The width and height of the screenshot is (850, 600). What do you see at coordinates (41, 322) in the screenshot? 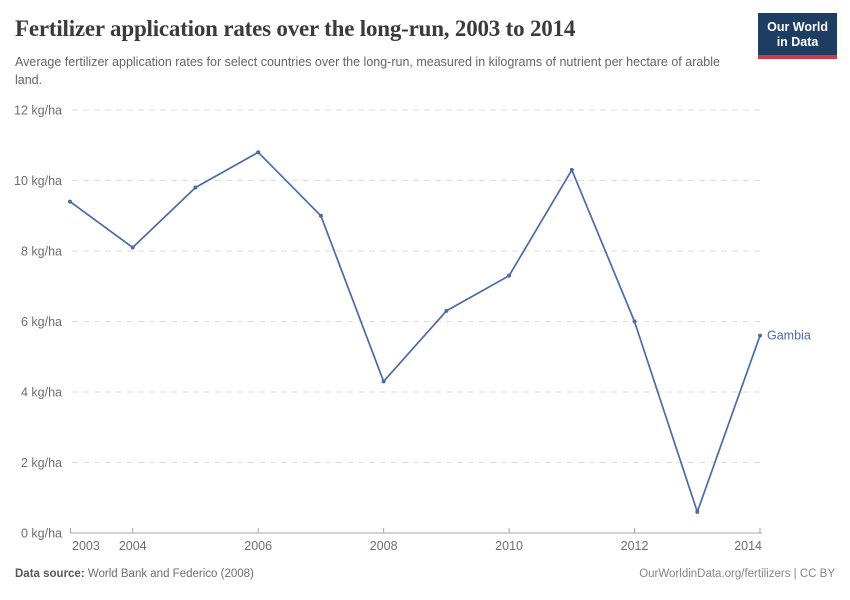
I see `y-axis-tick-label: 6 kg/ha` at bounding box center [41, 322].